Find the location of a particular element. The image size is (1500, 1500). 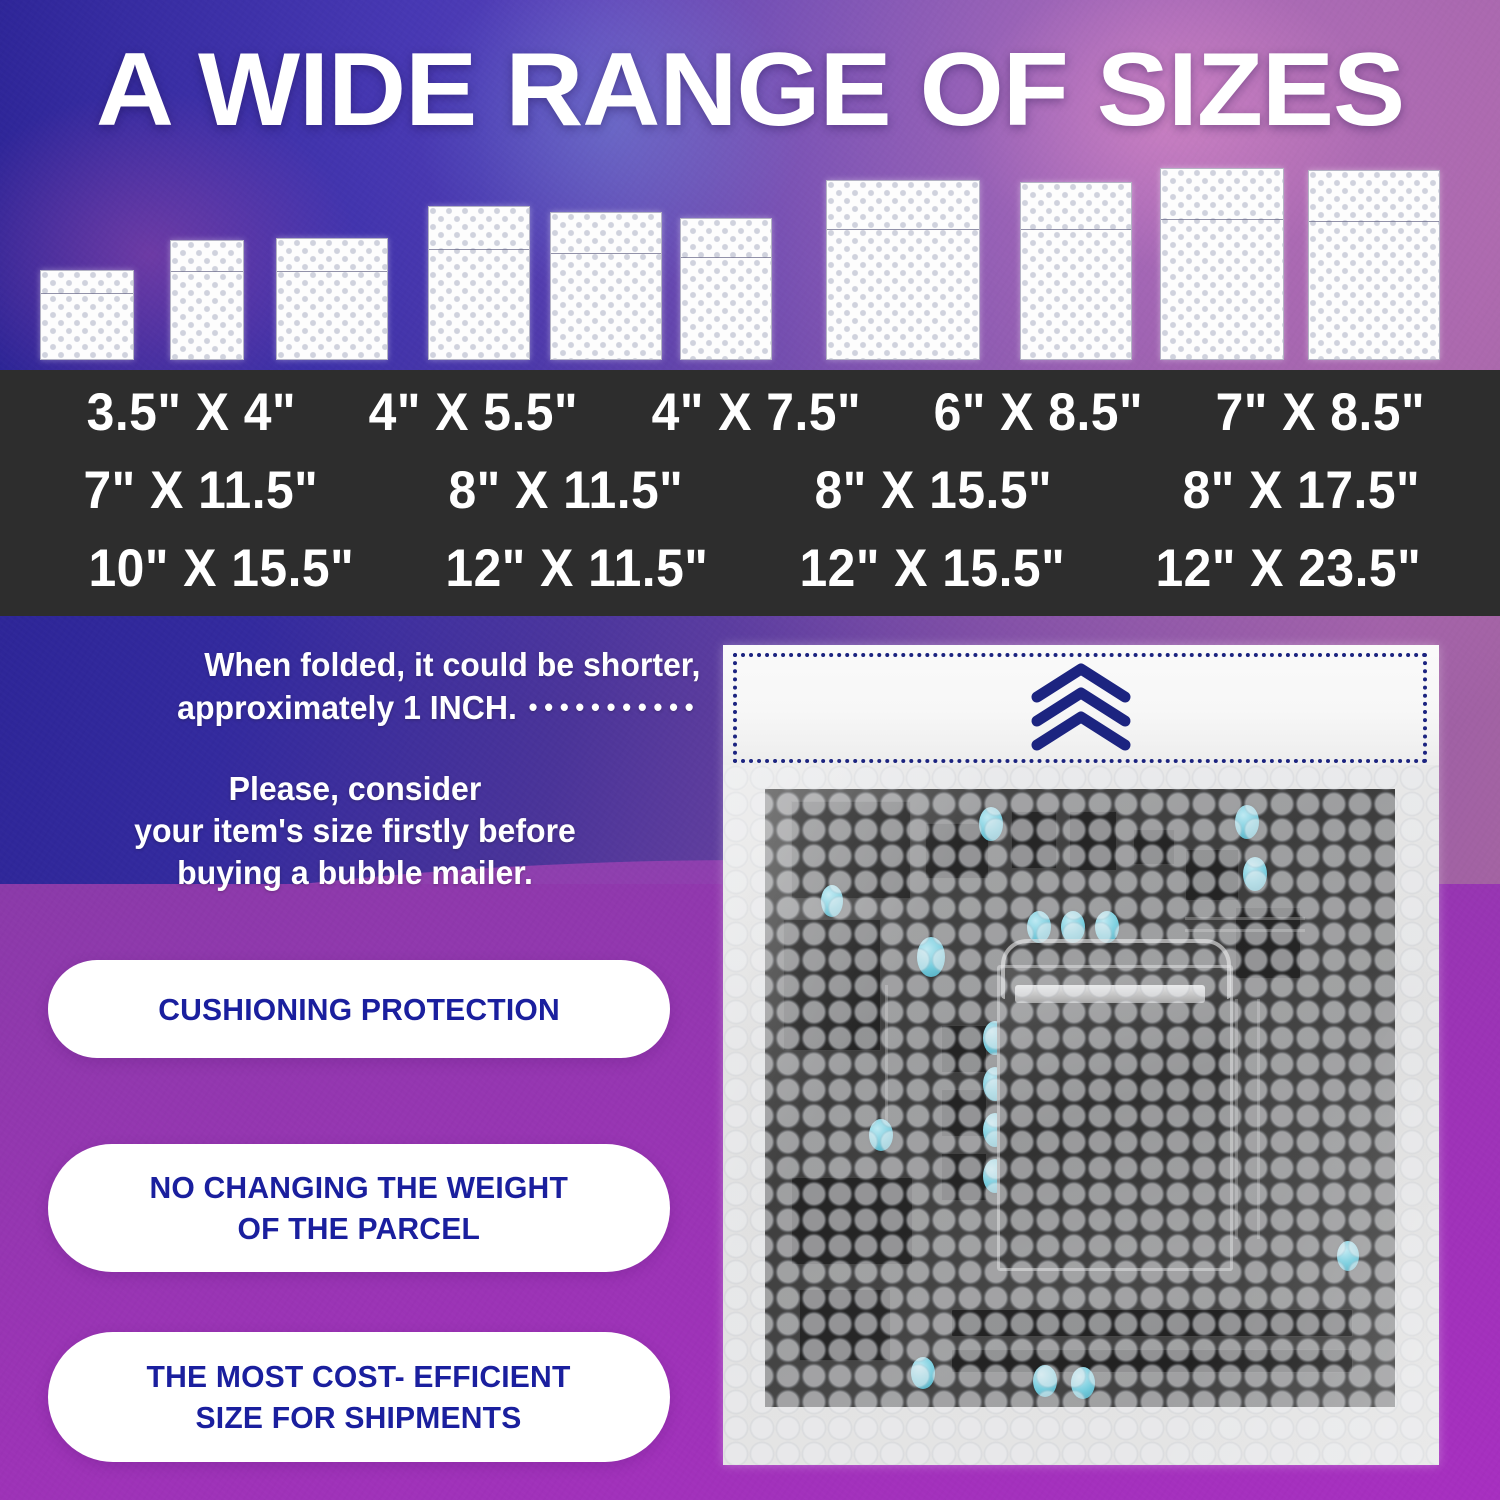

size-label: 12" X 15.5" is located at coordinates (932, 568).